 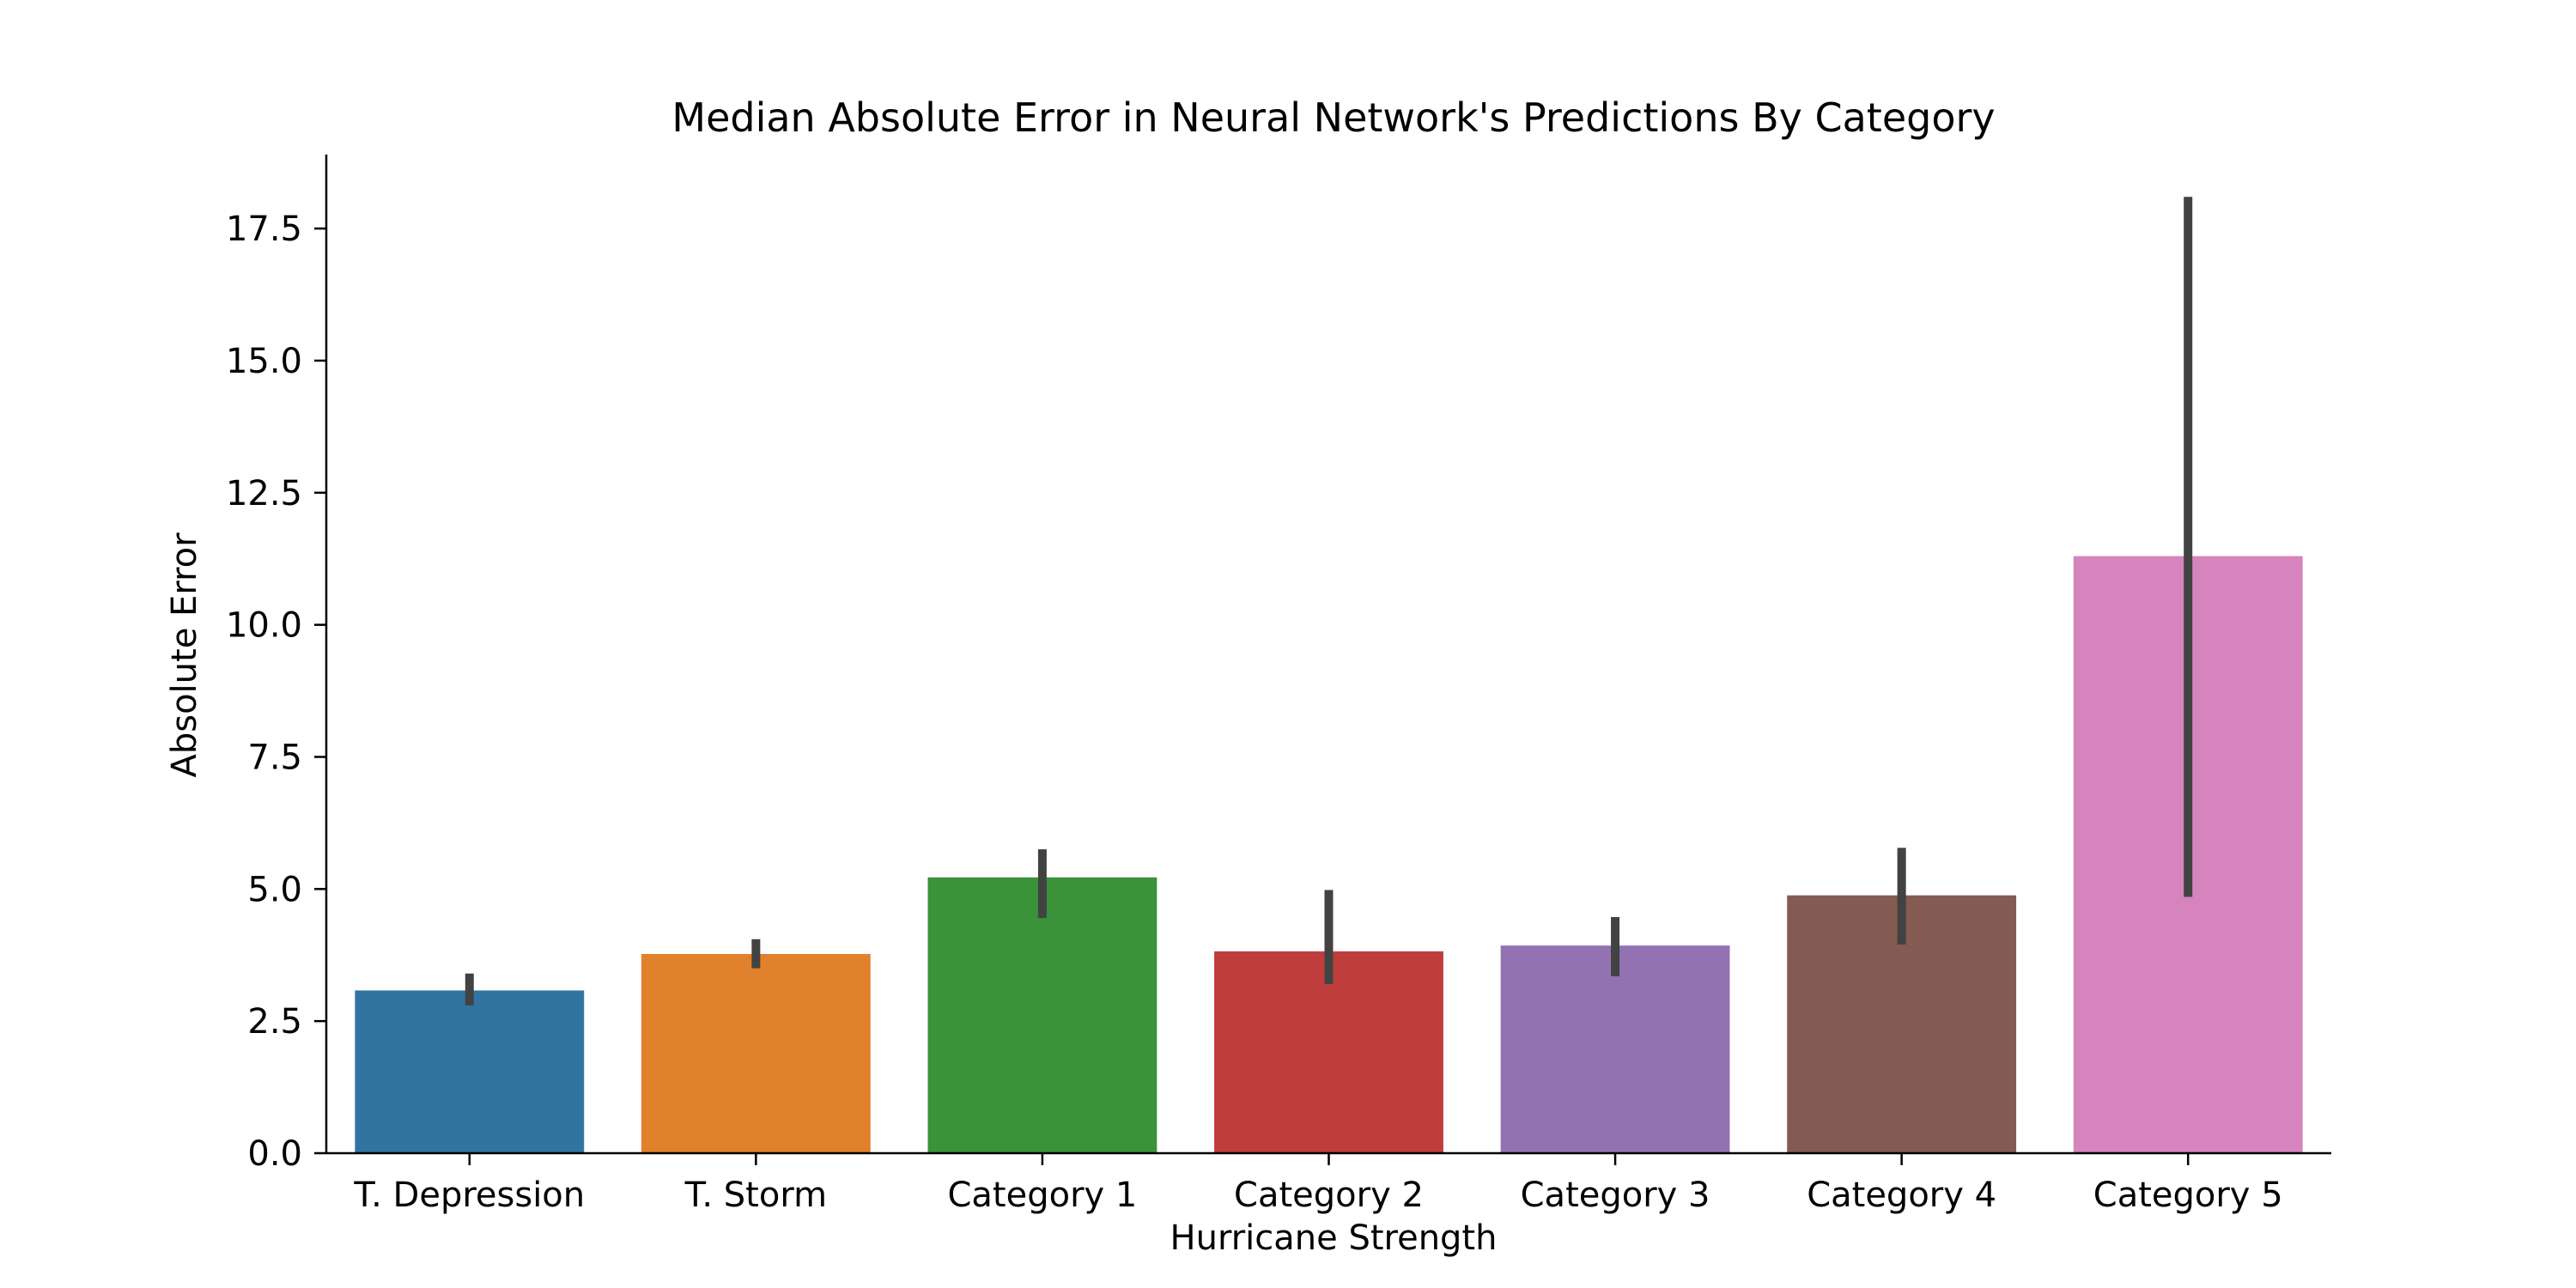 What do you see at coordinates (469, 1195) in the screenshot?
I see `x-tick-label: T. Depression` at bounding box center [469, 1195].